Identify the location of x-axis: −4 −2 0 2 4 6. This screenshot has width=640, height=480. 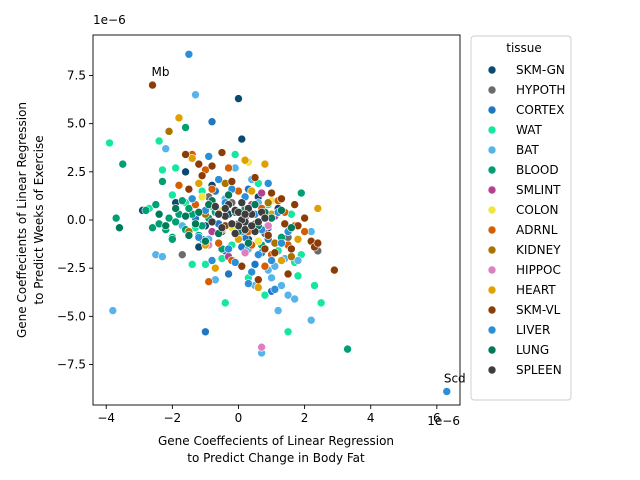
(269, 415).